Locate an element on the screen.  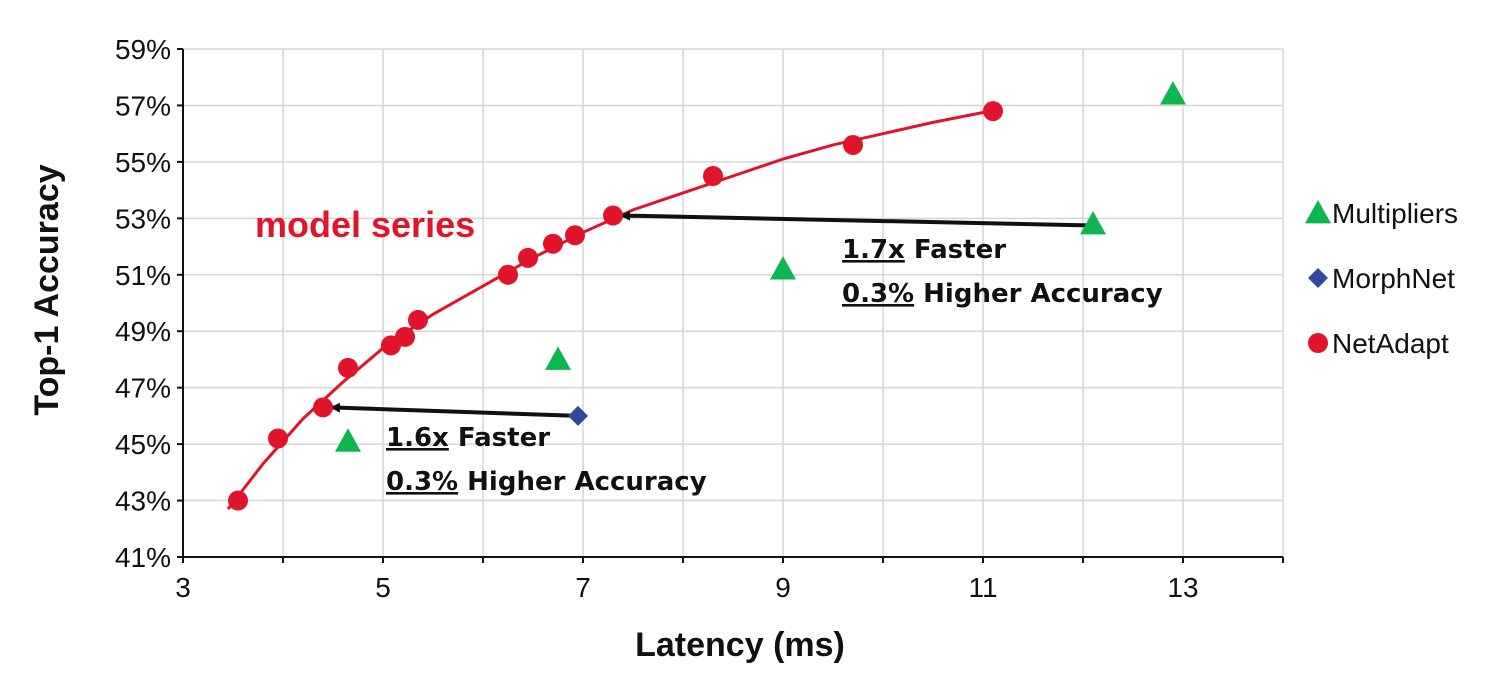
x-tick-label: 13 is located at coordinates (1182, 587).